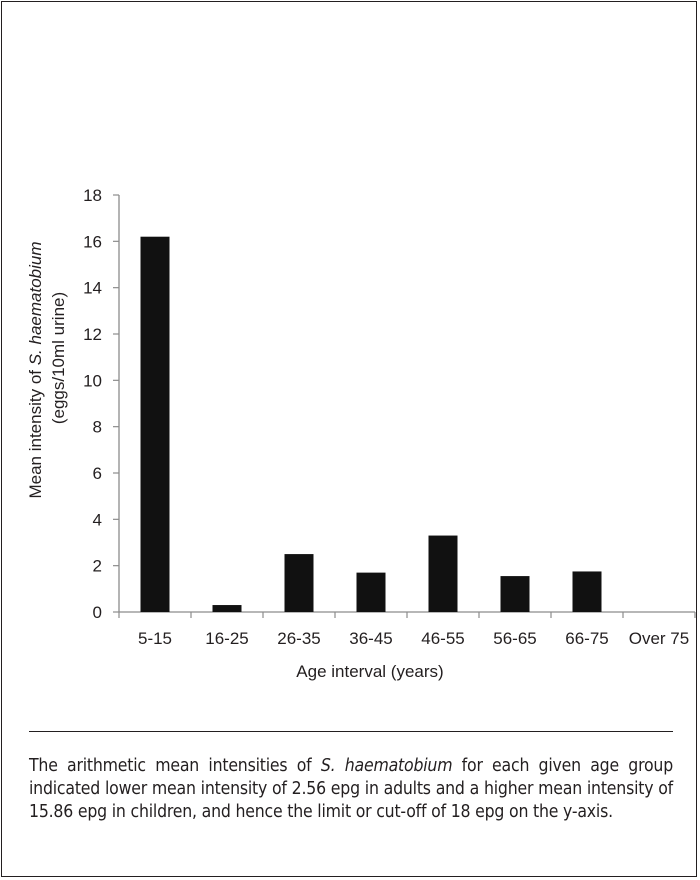 This screenshot has height=880, width=700. I want to click on y-tick-label: 4, so click(97, 519).